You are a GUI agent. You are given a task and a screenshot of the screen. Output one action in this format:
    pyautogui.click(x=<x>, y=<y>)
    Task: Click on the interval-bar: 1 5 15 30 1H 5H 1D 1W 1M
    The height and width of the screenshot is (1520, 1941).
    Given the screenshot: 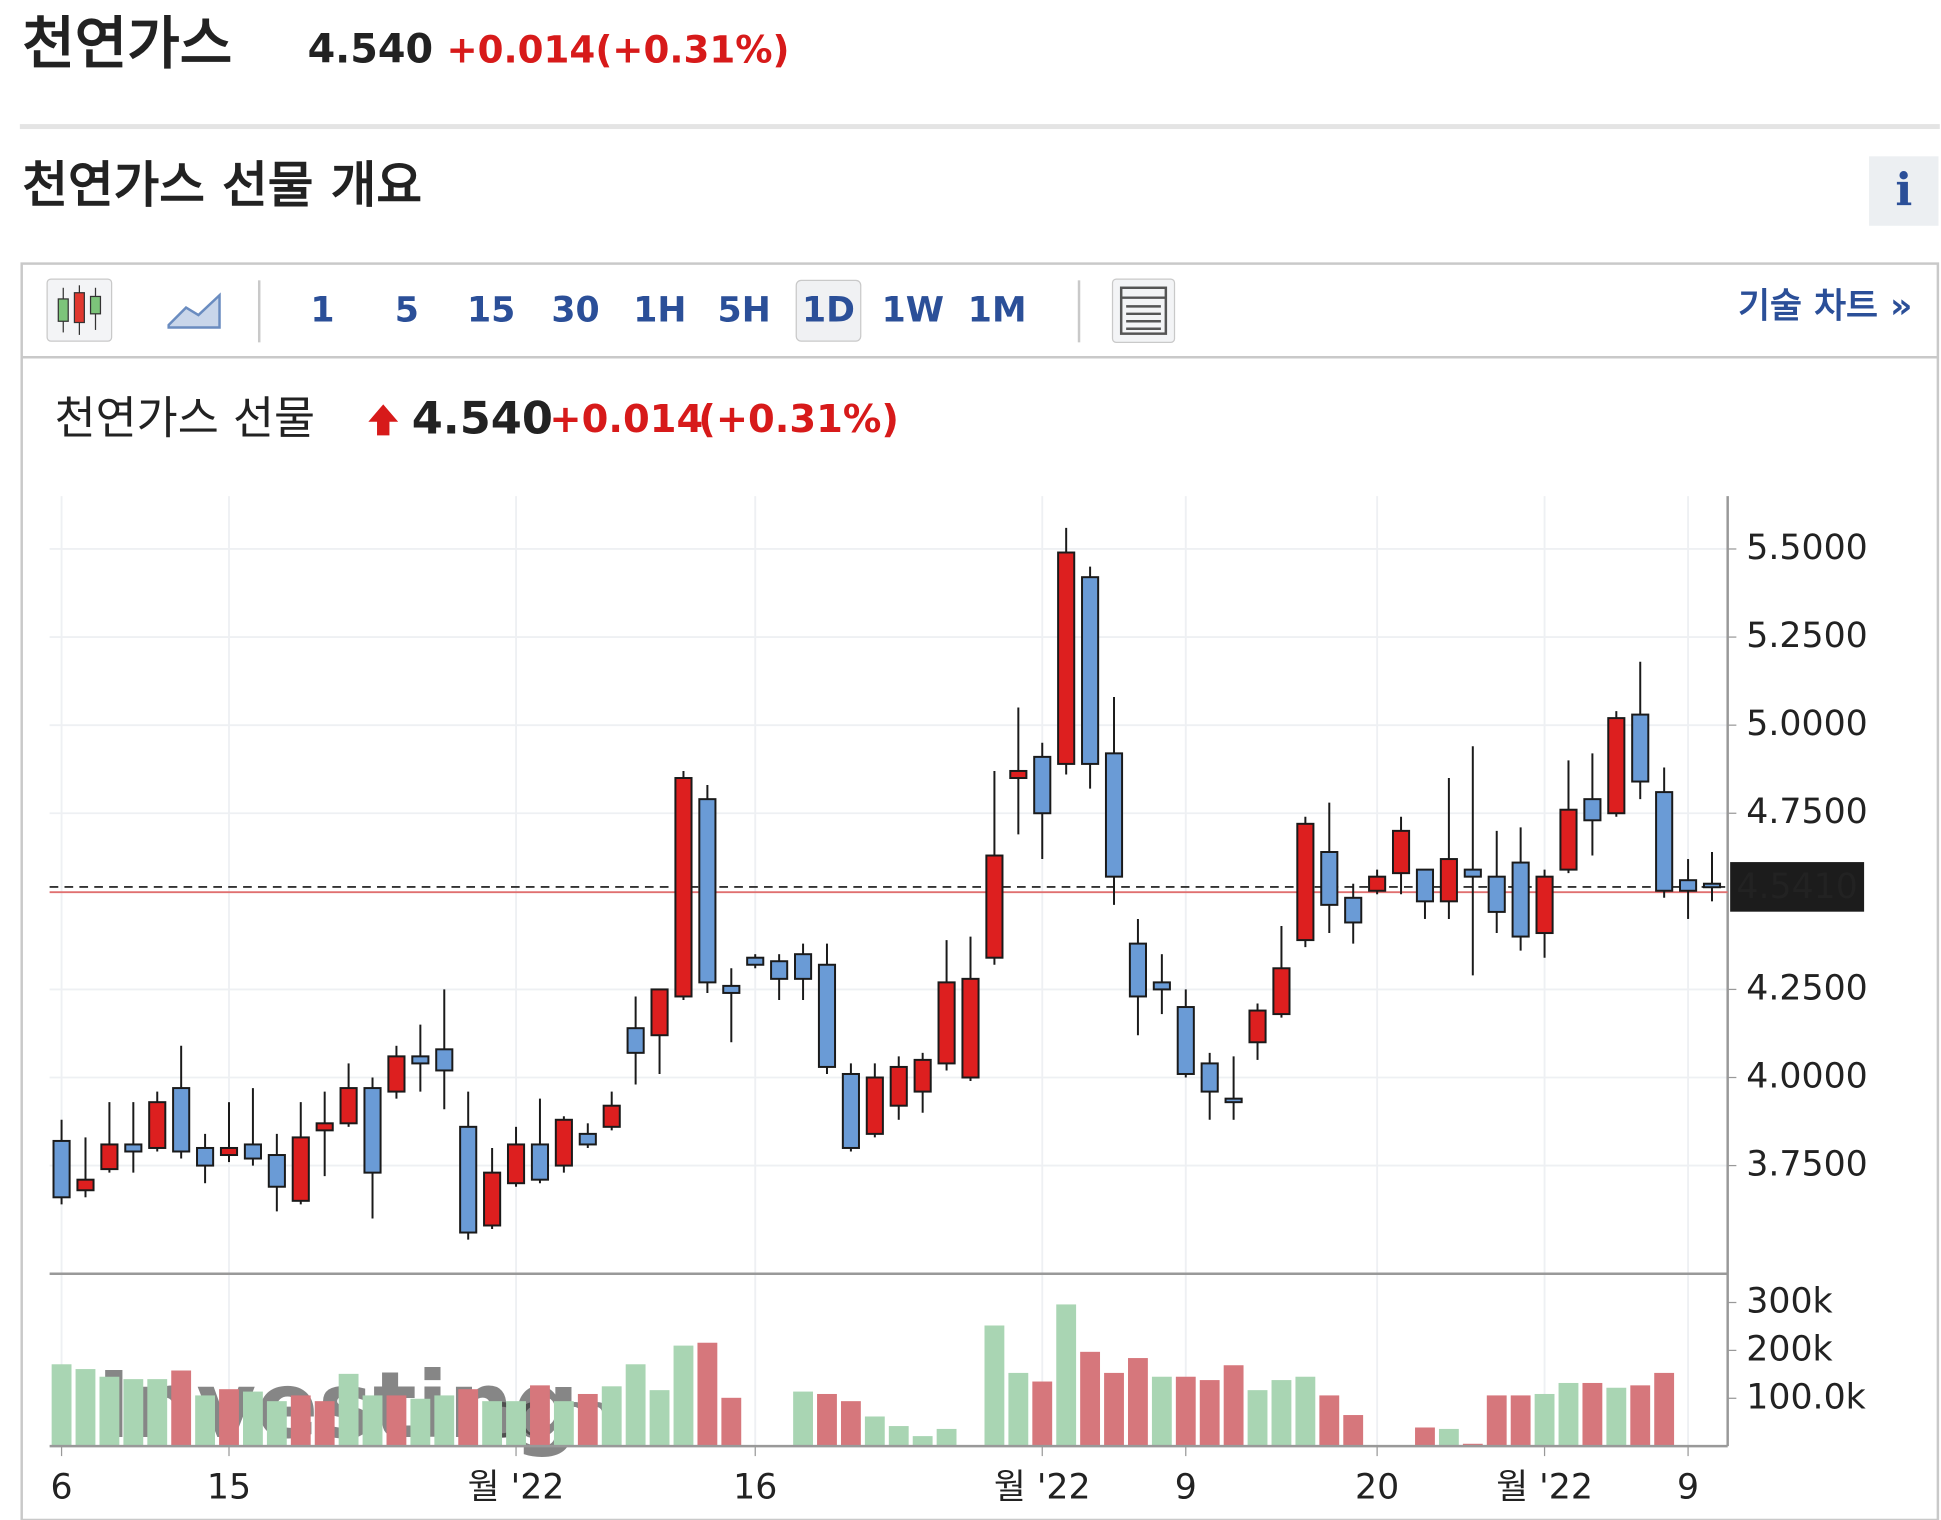 What is the action you would take?
    pyautogui.click(x=668, y=310)
    